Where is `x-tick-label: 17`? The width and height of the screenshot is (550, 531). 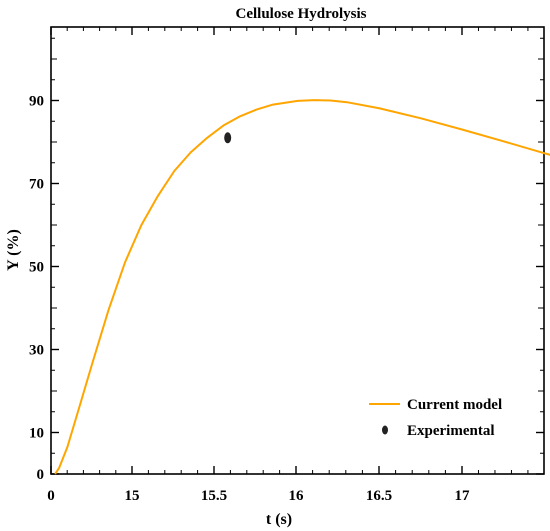
x-tick-label: 17 is located at coordinates (463, 496).